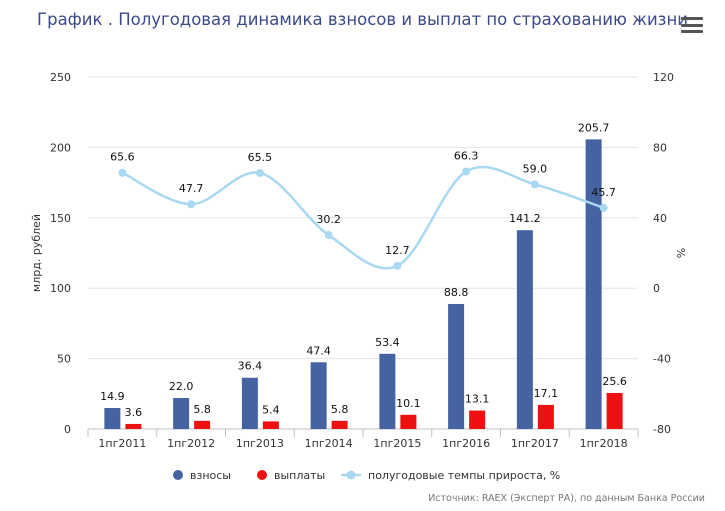 The image size is (725, 511). What do you see at coordinates (535, 168) in the screenshot?
I see `growth-label: 59.0` at bounding box center [535, 168].